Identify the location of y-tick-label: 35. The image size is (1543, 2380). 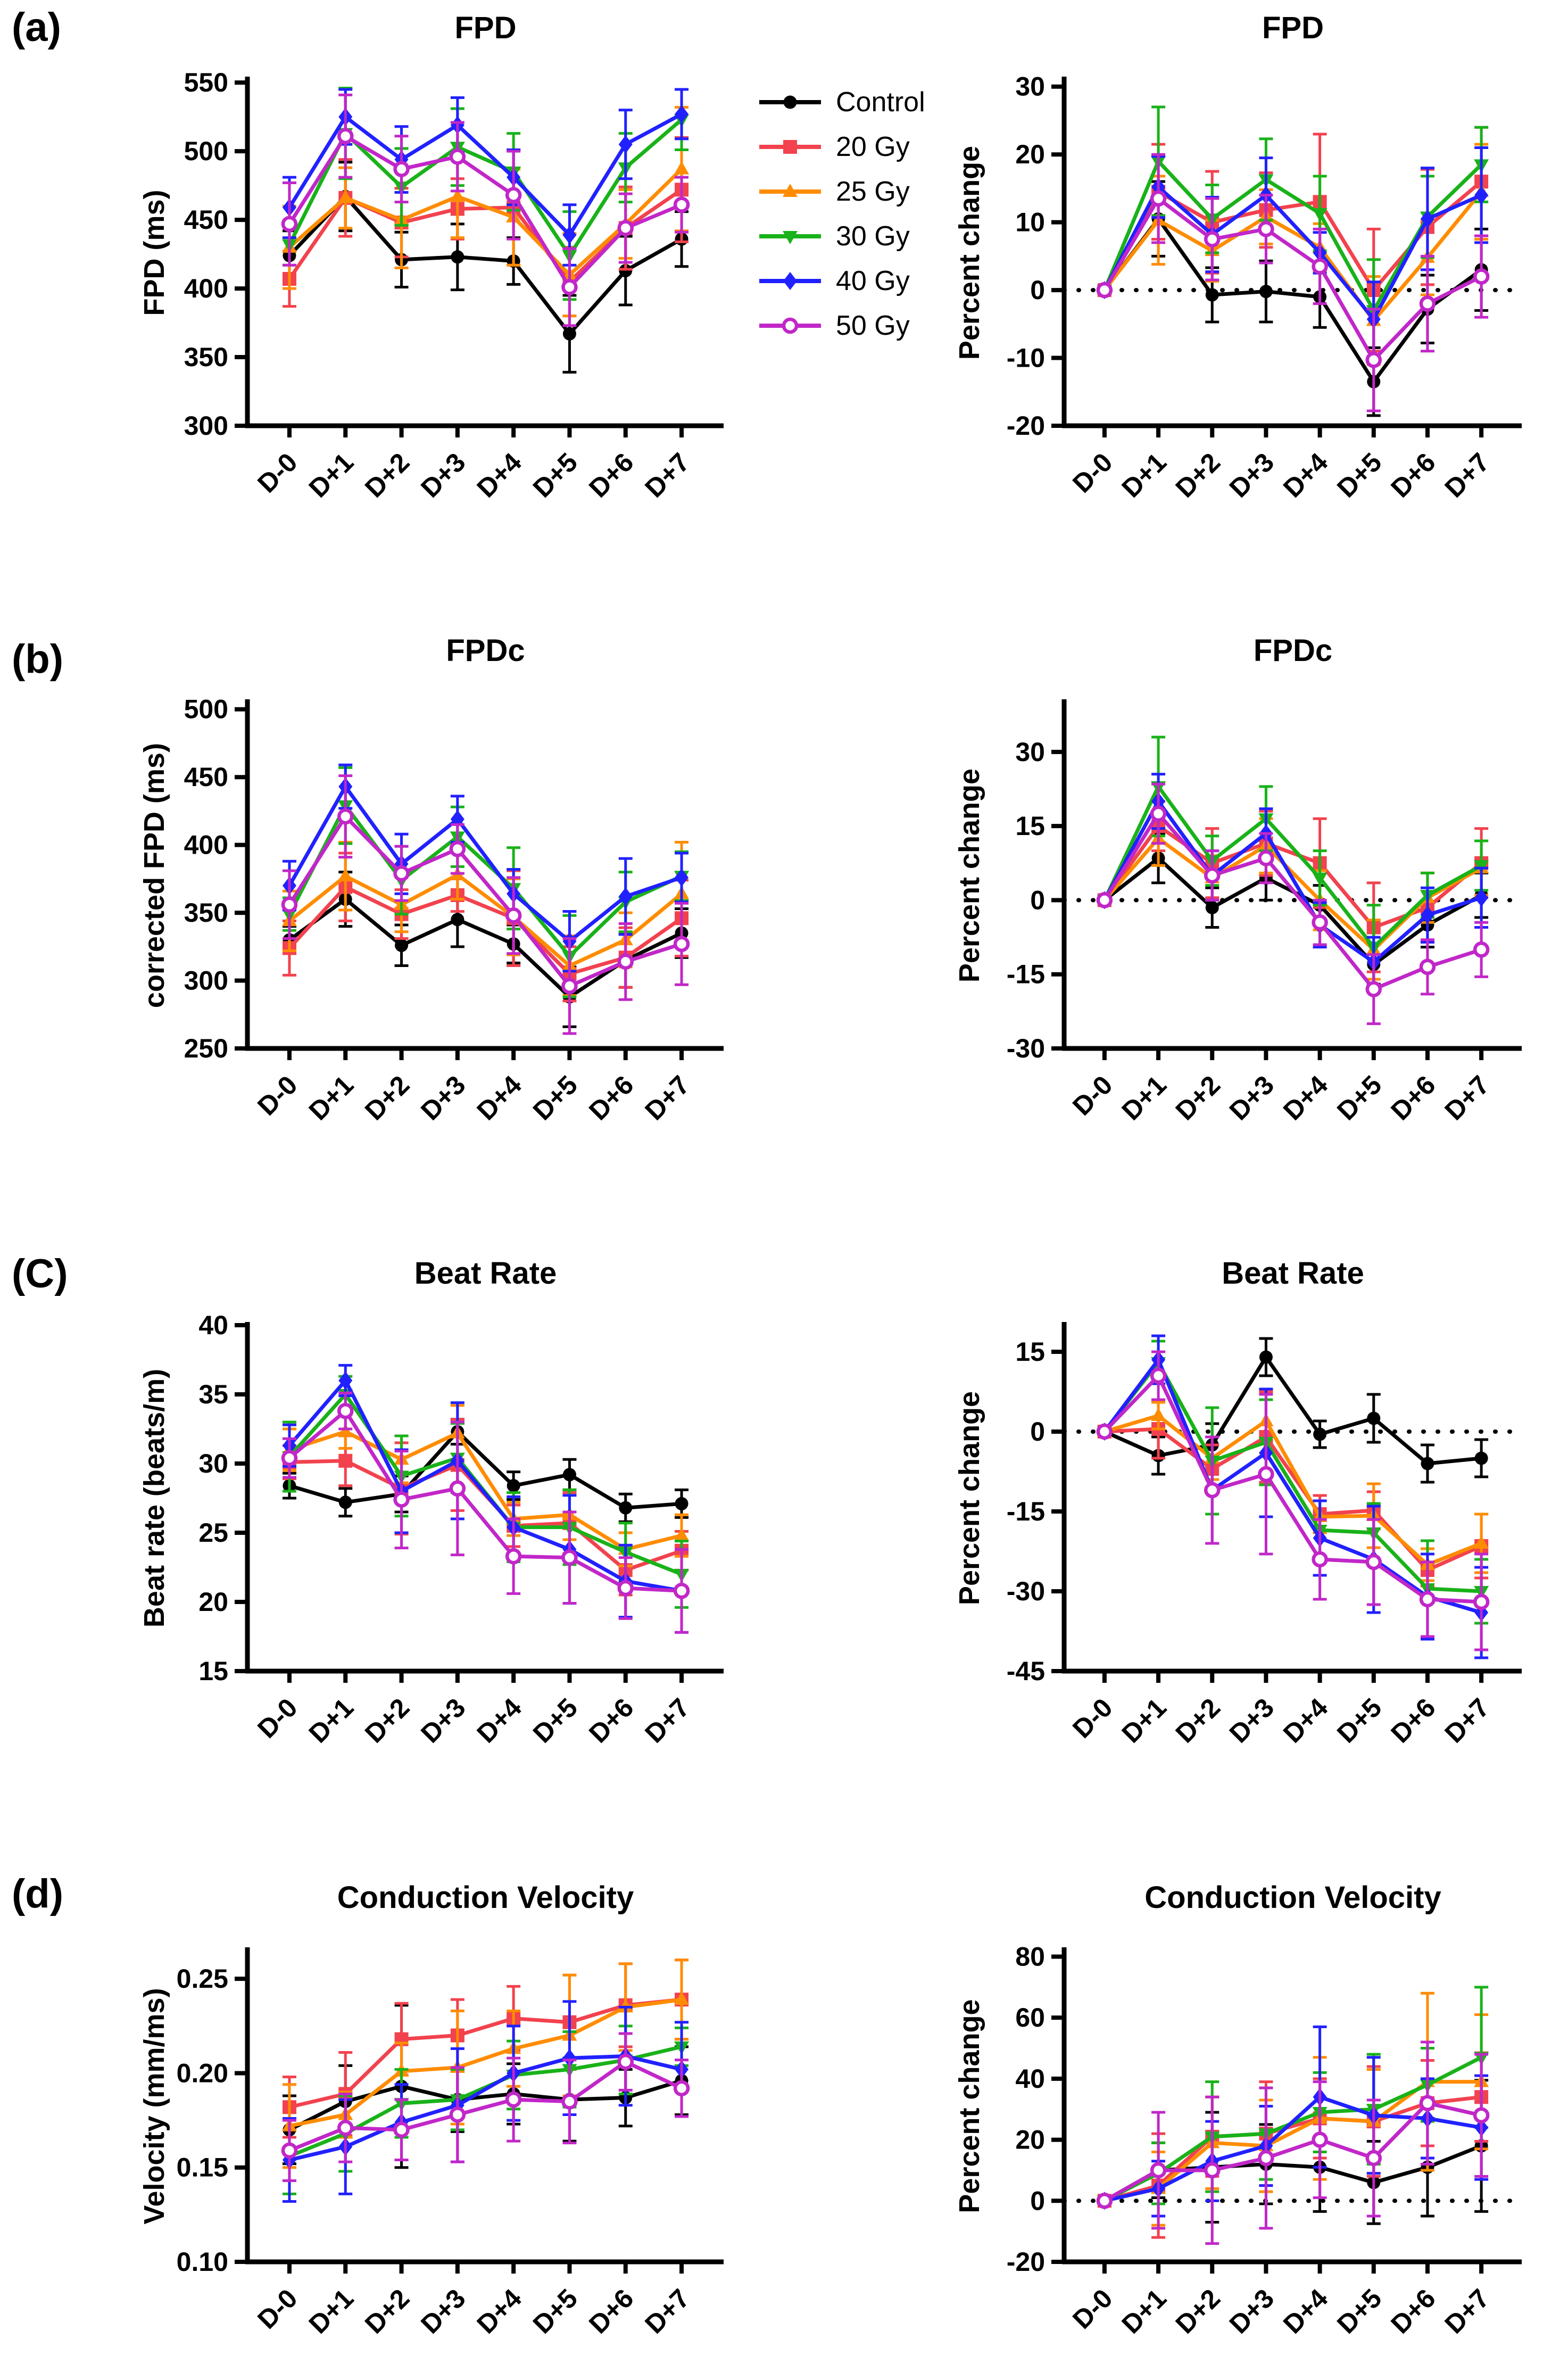
(213, 1394).